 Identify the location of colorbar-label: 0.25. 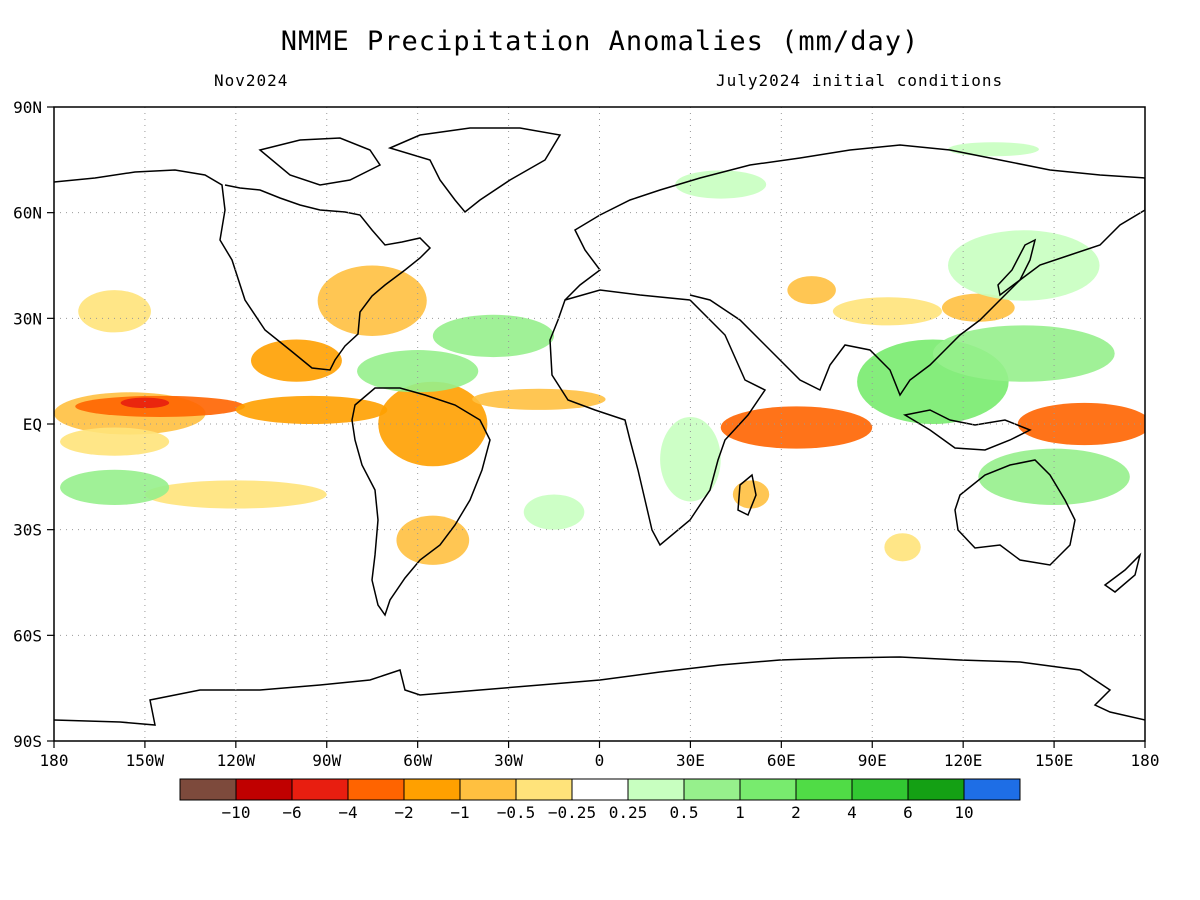
(628, 812).